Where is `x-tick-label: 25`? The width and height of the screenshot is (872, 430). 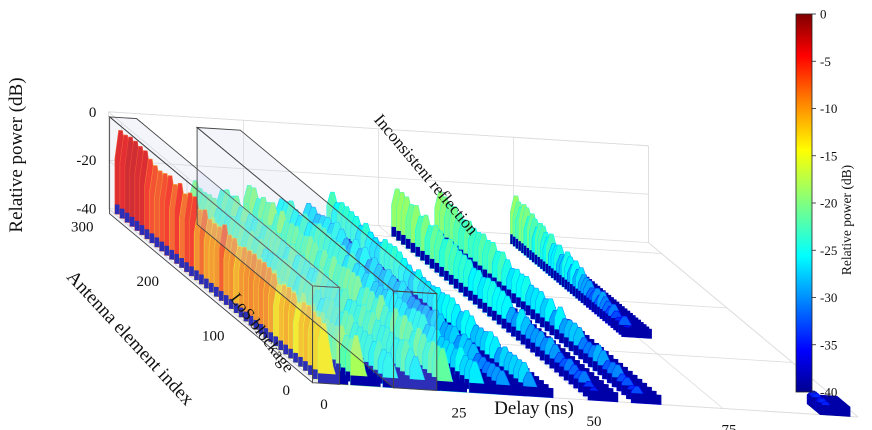 x-tick-label: 25 is located at coordinates (459, 414).